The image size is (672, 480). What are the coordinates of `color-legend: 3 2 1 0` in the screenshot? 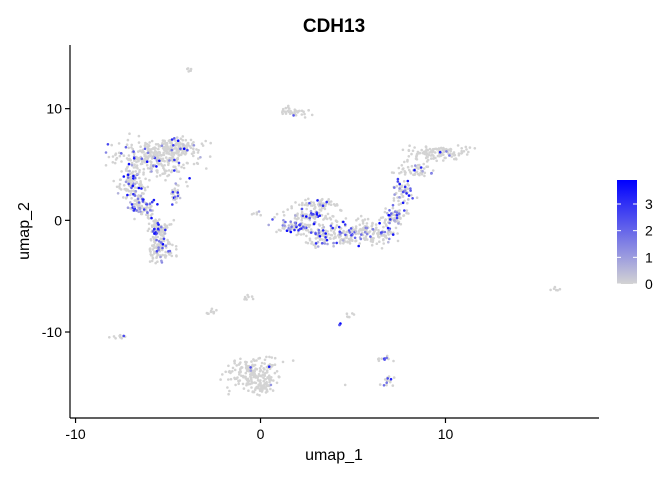 It's located at (635, 236).